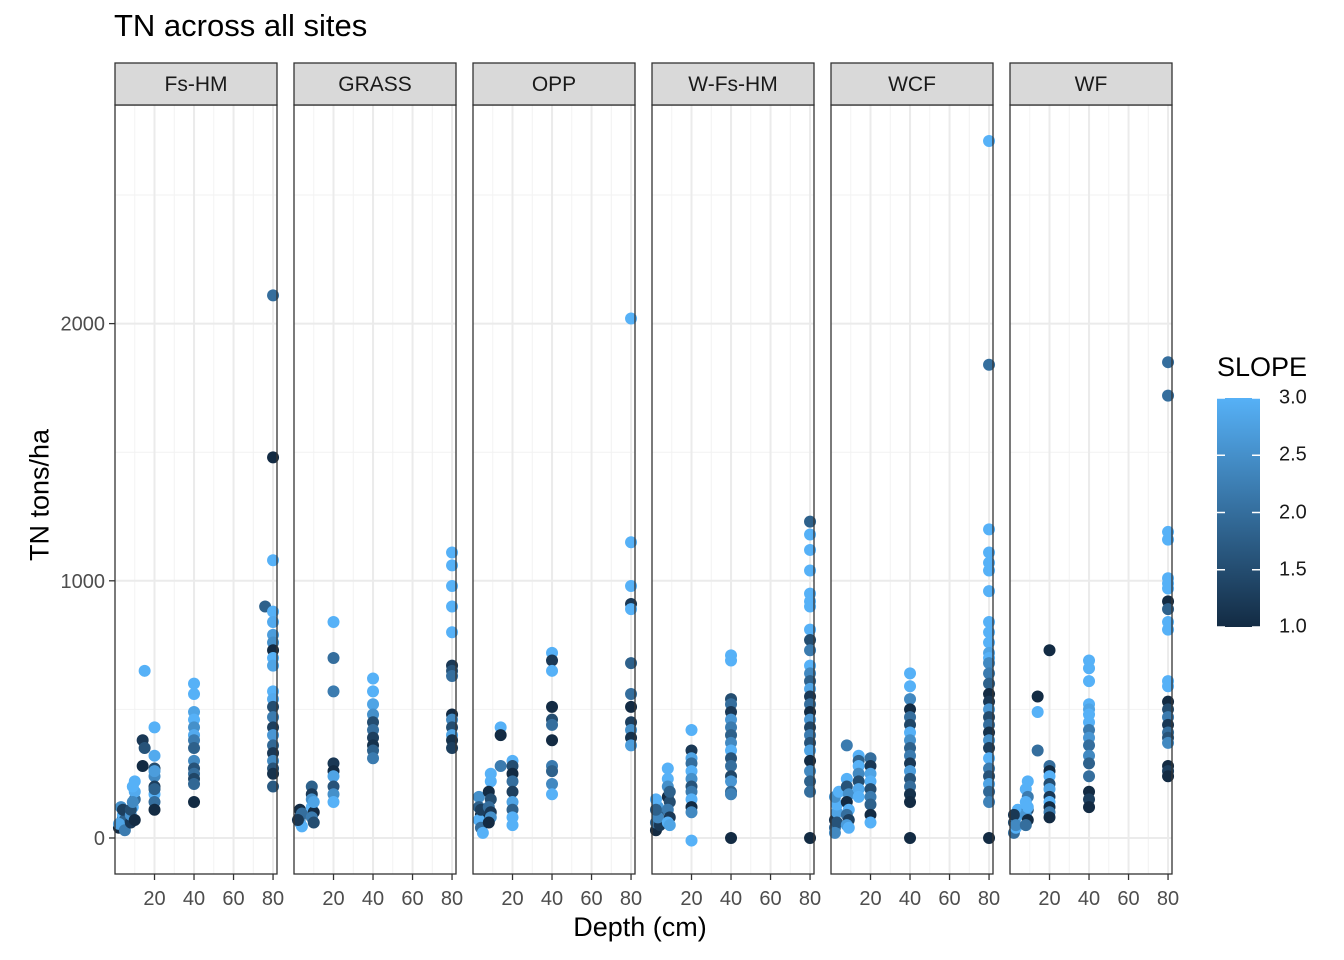 This screenshot has width=1344, height=960. I want to click on facet-strip-label: Fs-HM, so click(196, 84).